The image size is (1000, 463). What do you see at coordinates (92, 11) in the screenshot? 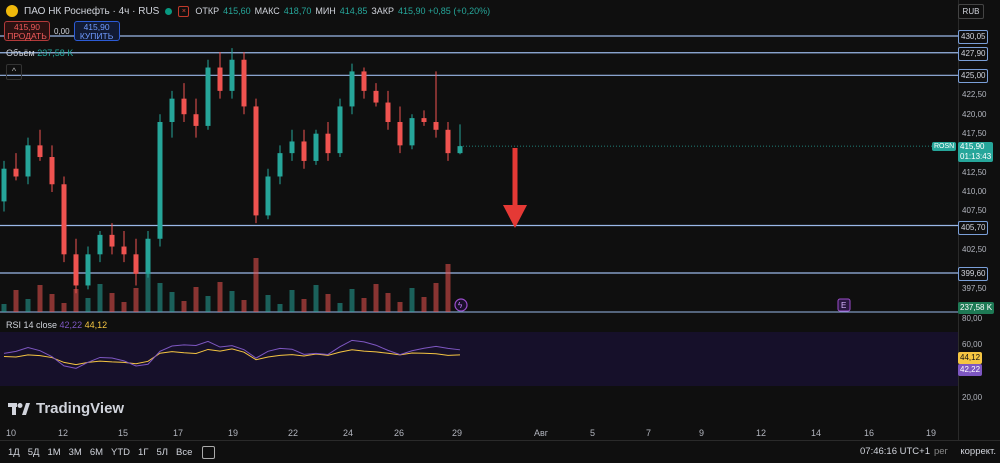
I see `symbol-title: ПАО НК Роснефть · 4ч · RUS` at bounding box center [92, 11].